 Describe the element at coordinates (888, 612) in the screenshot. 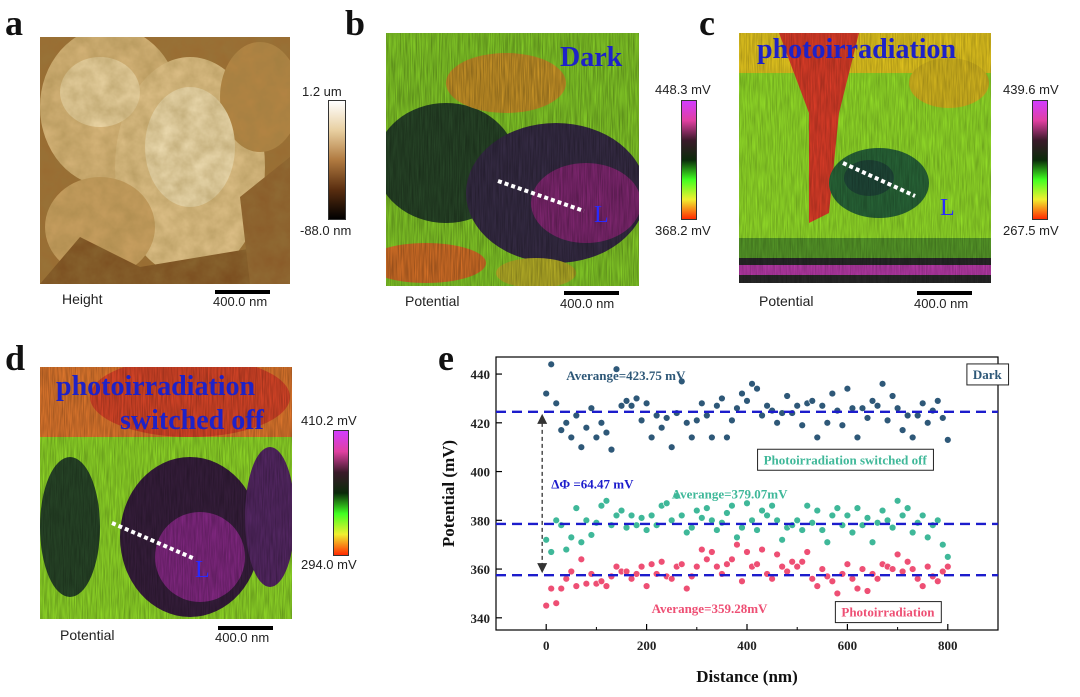

I see `legend-box-photo-label: Photoirradiation` at that location.